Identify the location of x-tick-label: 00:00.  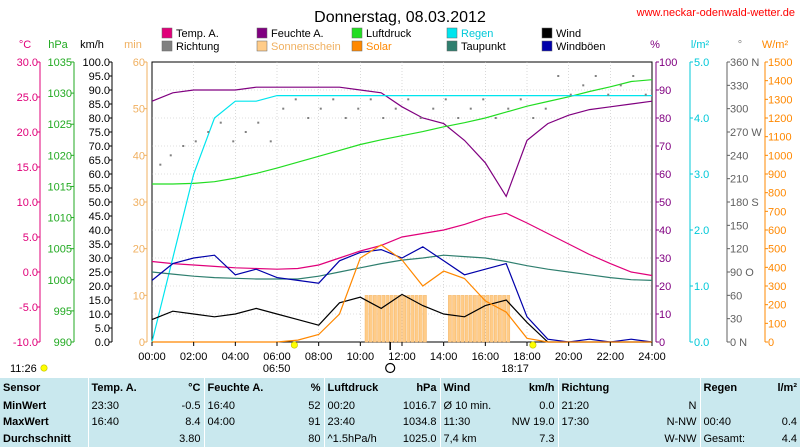
(152, 357).